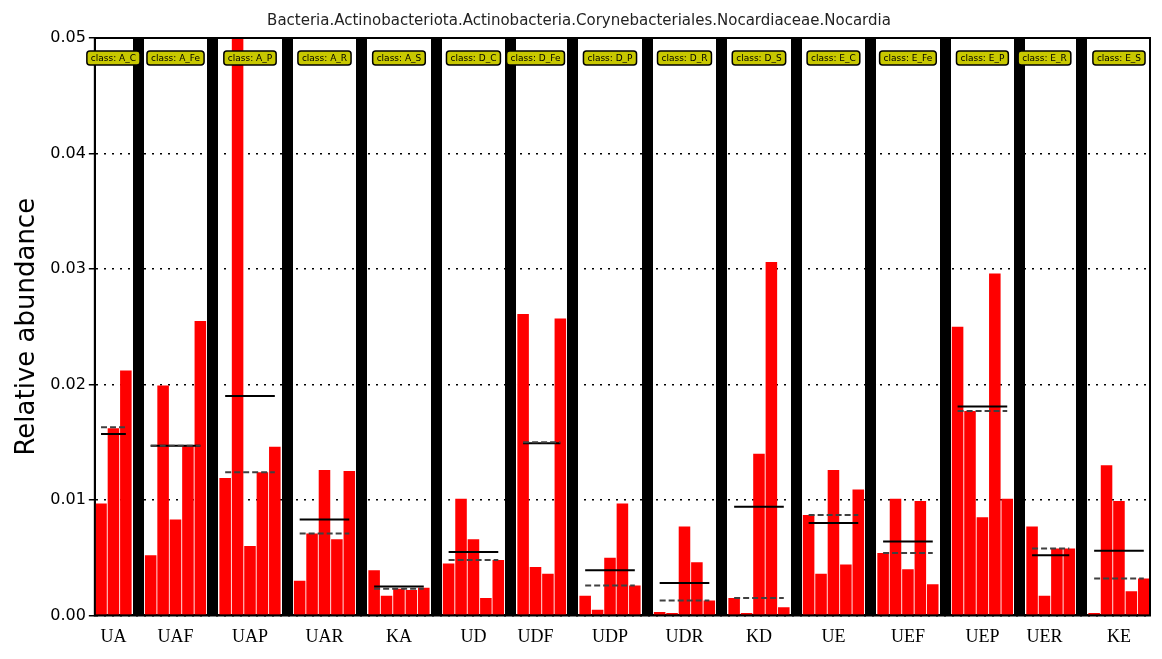  Describe the element at coordinates (982, 635) in the screenshot. I see `x-tick-label: UEP` at that location.